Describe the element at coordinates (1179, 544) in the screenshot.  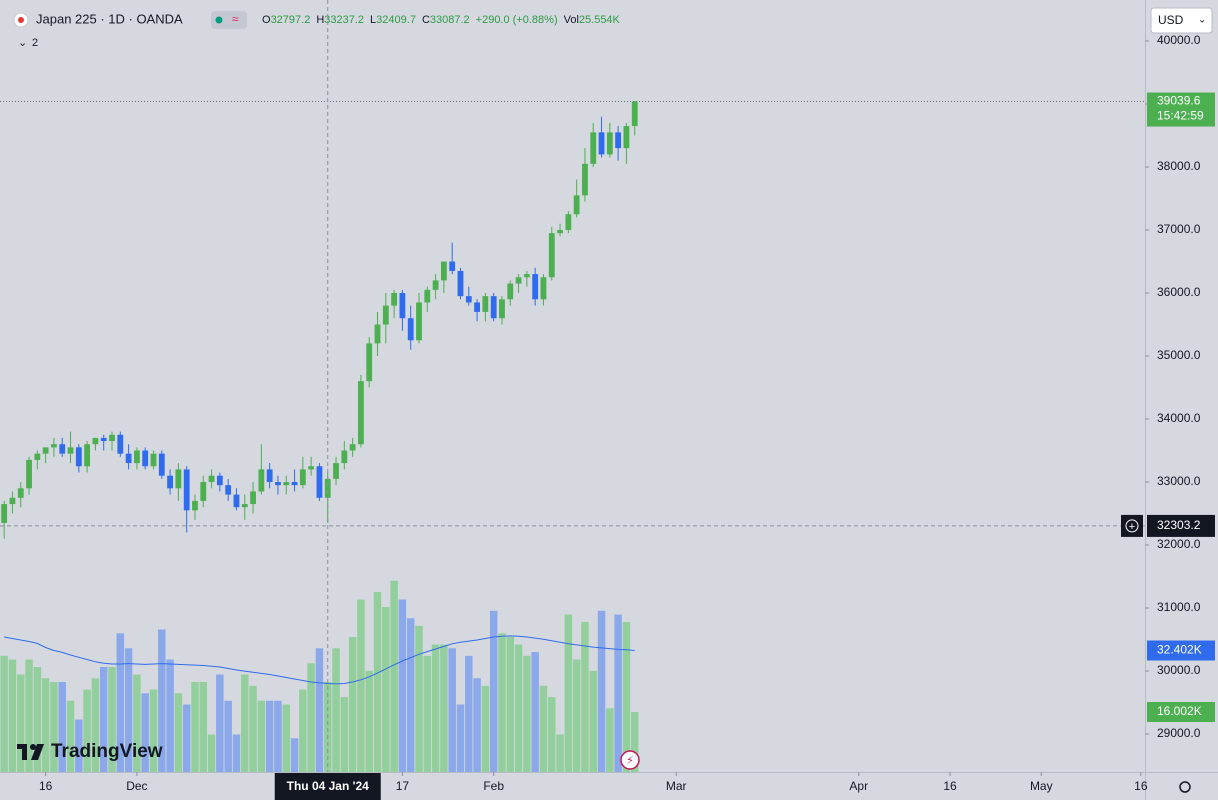
I see `y-tick-label: 32000.0` at that location.